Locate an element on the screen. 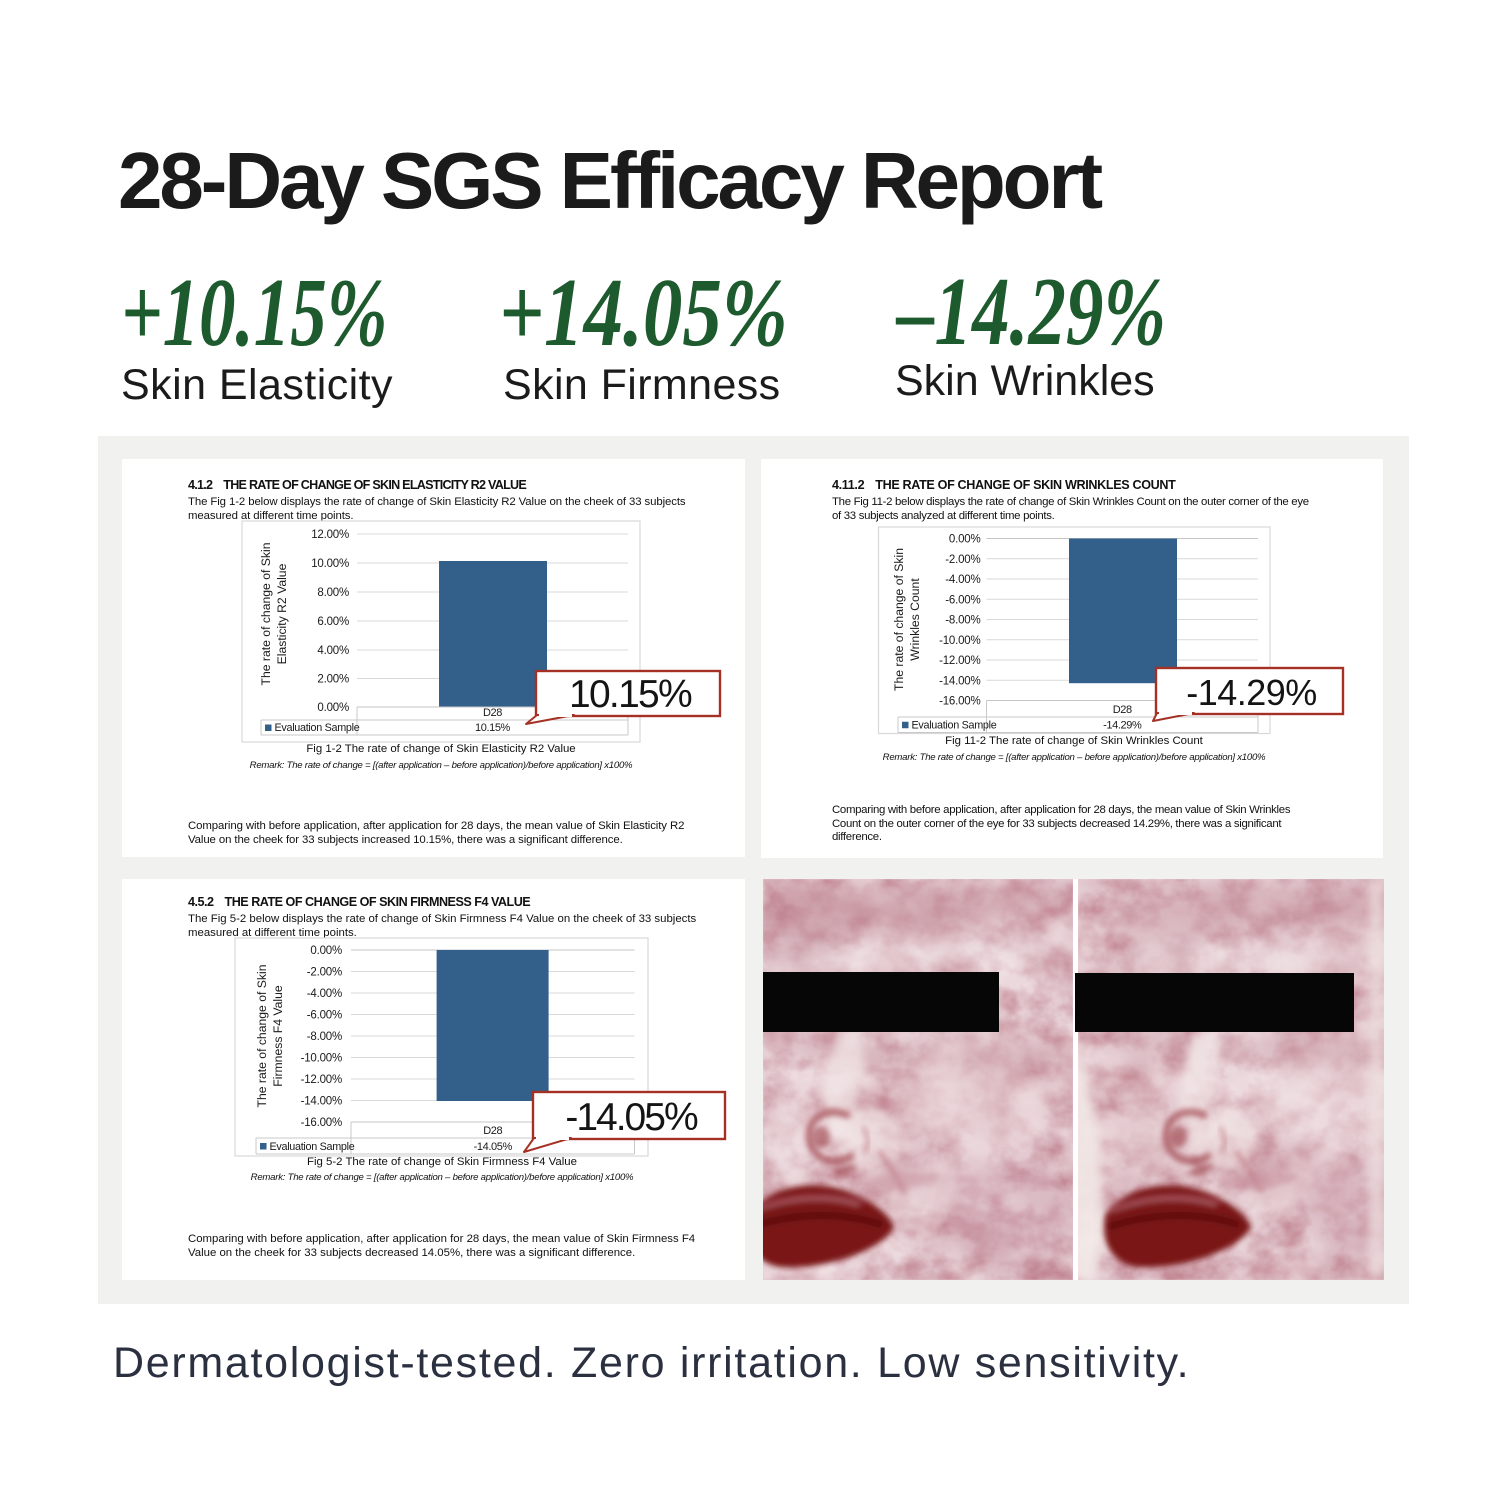  svg-text: 8.00% is located at coordinates (333, 593).